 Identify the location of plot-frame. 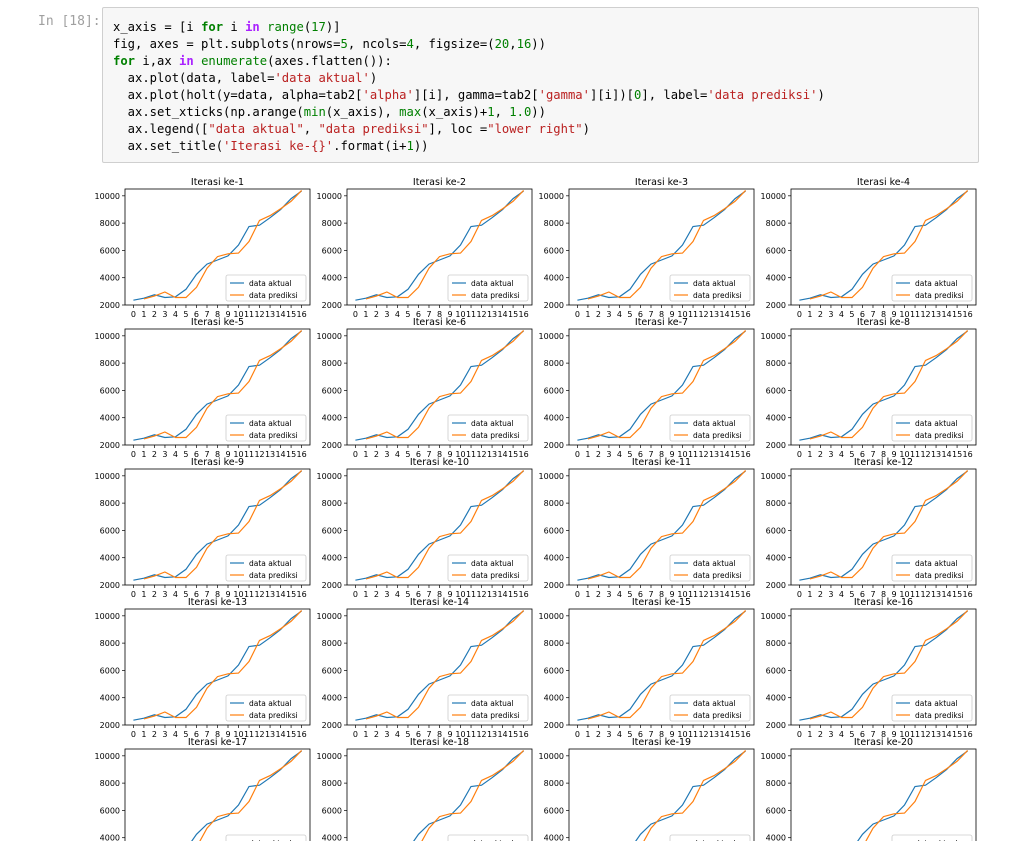
(661, 794).